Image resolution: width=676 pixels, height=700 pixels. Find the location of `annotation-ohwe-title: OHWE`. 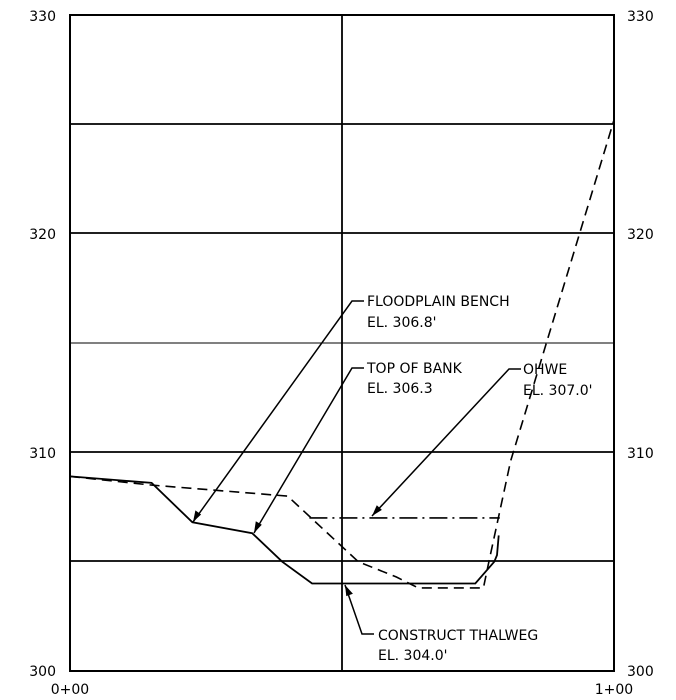

annotation-ohwe-title: OHWE is located at coordinates (545, 370).